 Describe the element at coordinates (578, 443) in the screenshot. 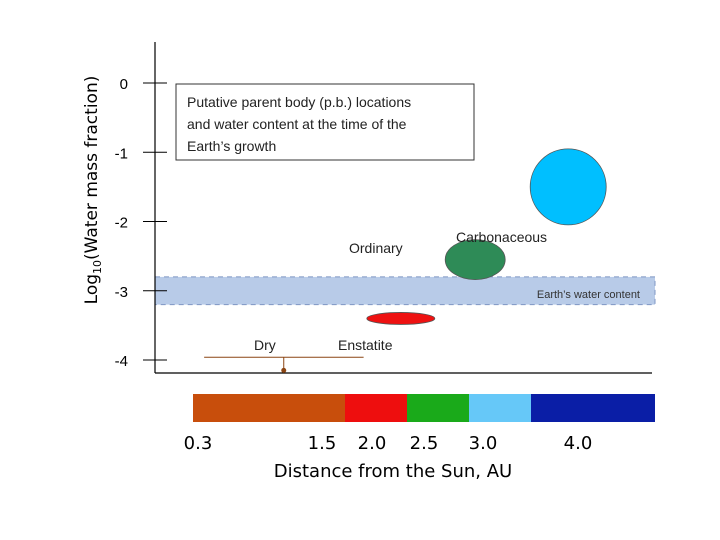

I see `x-tick-label: 4.0` at that location.